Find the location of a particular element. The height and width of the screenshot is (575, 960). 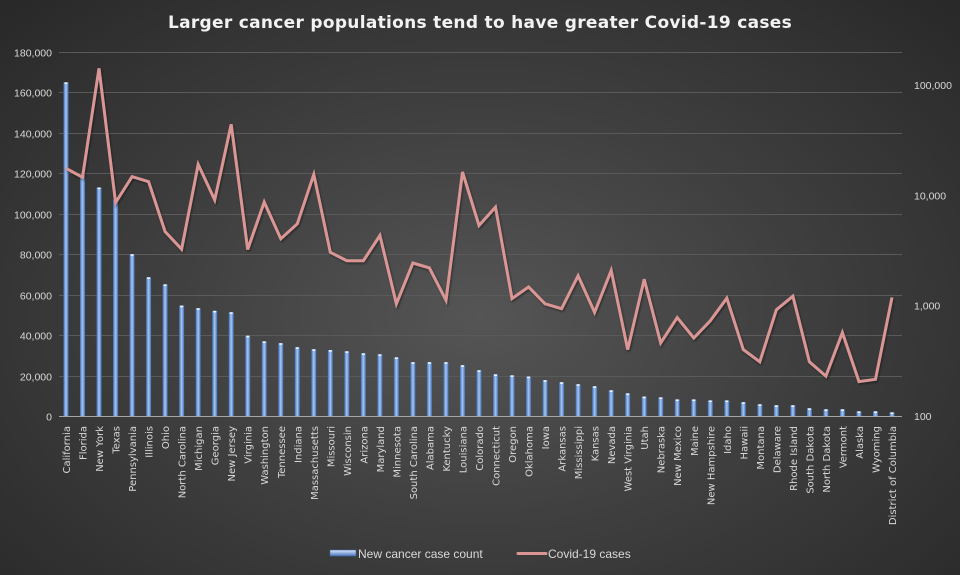

left-tick-label: 80,000 is located at coordinates (36, 256).